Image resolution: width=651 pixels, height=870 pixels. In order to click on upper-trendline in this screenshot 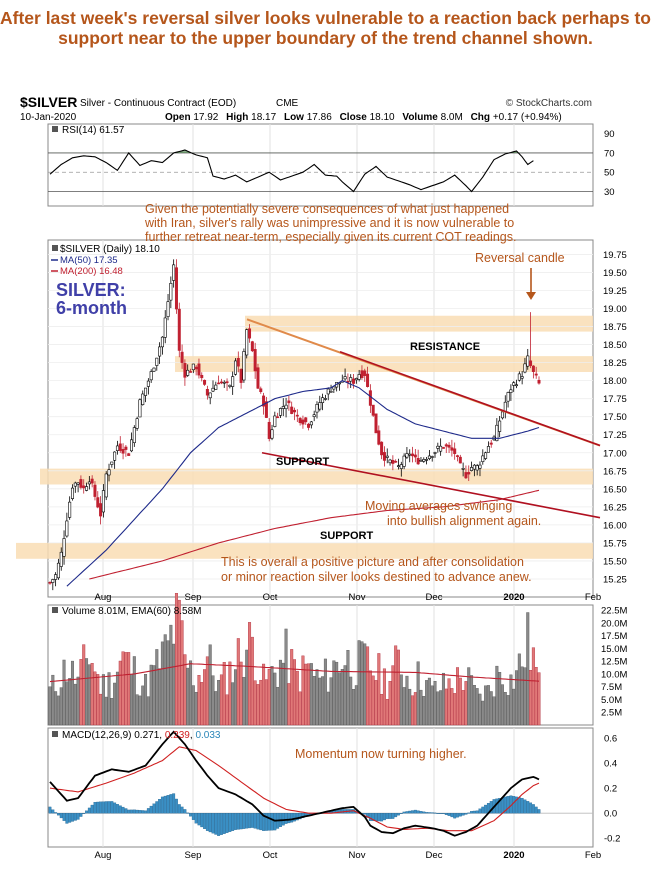, I will do `click(470, 399)`.